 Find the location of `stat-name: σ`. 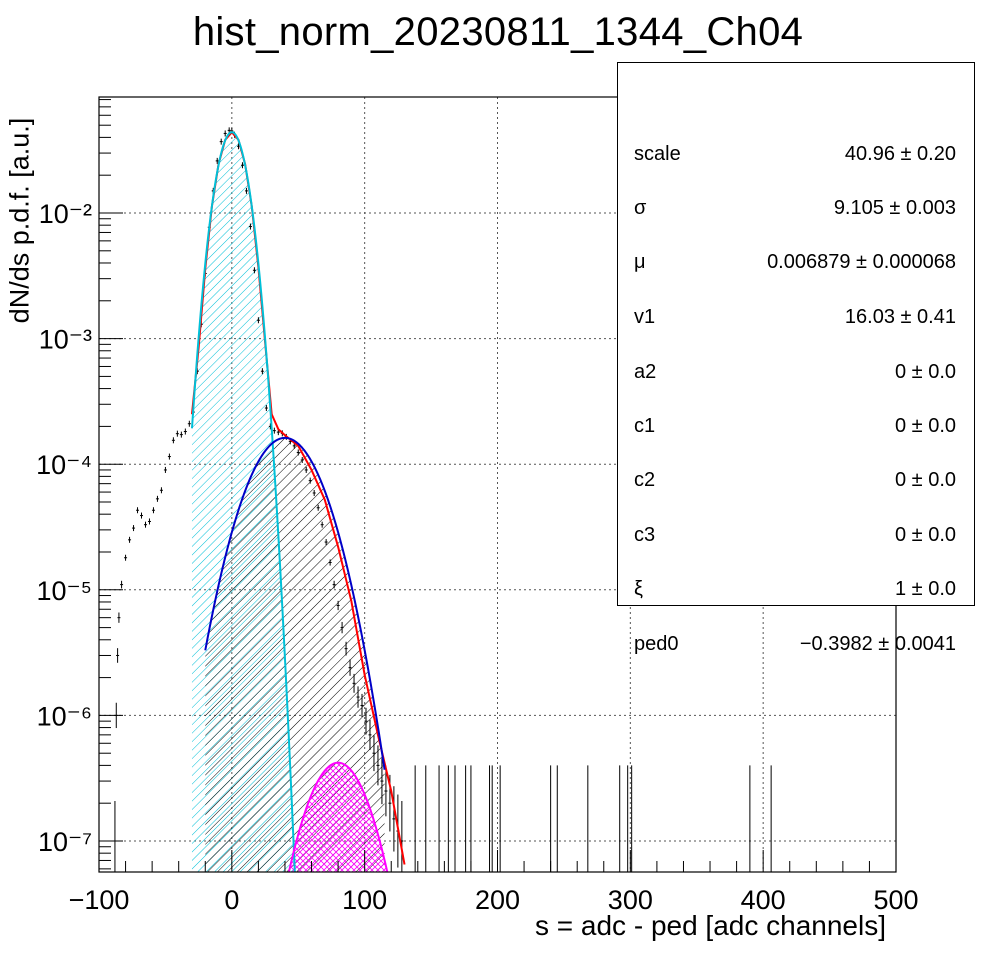

stat-name: σ is located at coordinates (640, 208).